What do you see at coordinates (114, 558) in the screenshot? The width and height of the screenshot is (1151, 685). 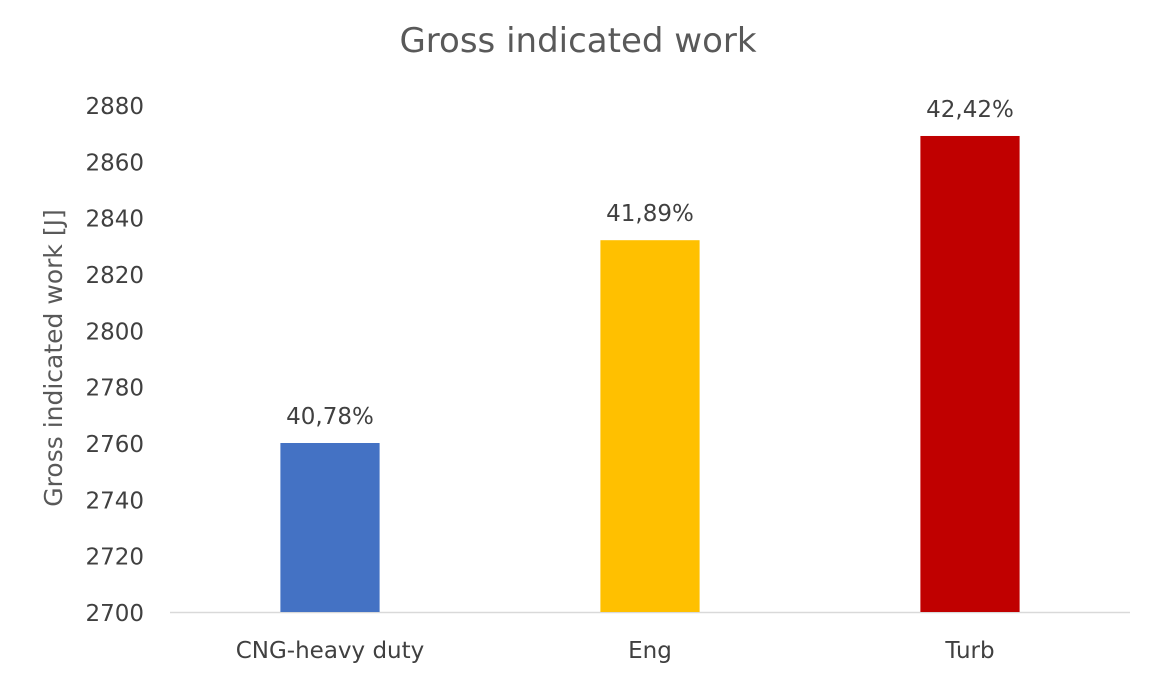 I see `y-tick-label: 2720` at bounding box center [114, 558].